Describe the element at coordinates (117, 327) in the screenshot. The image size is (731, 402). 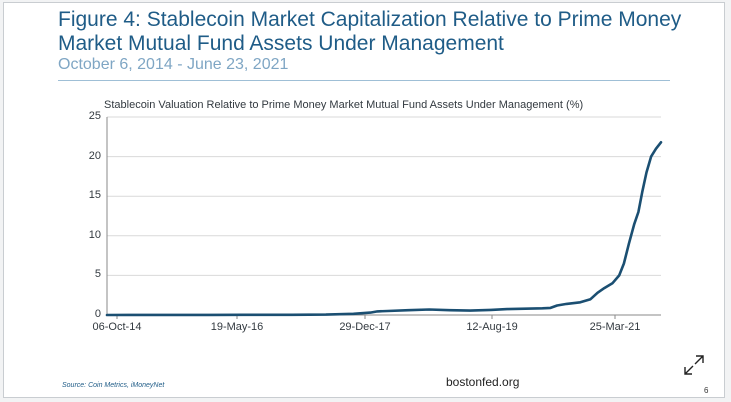
I see `x-tick-label: 06-Oct-14` at that location.